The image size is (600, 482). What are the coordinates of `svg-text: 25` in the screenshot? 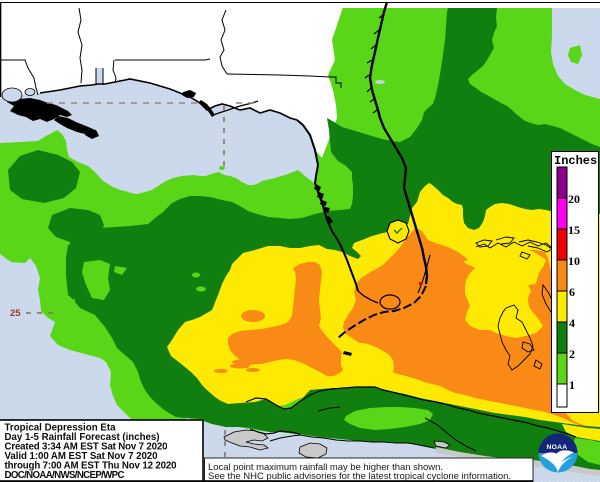 It's located at (15, 313).